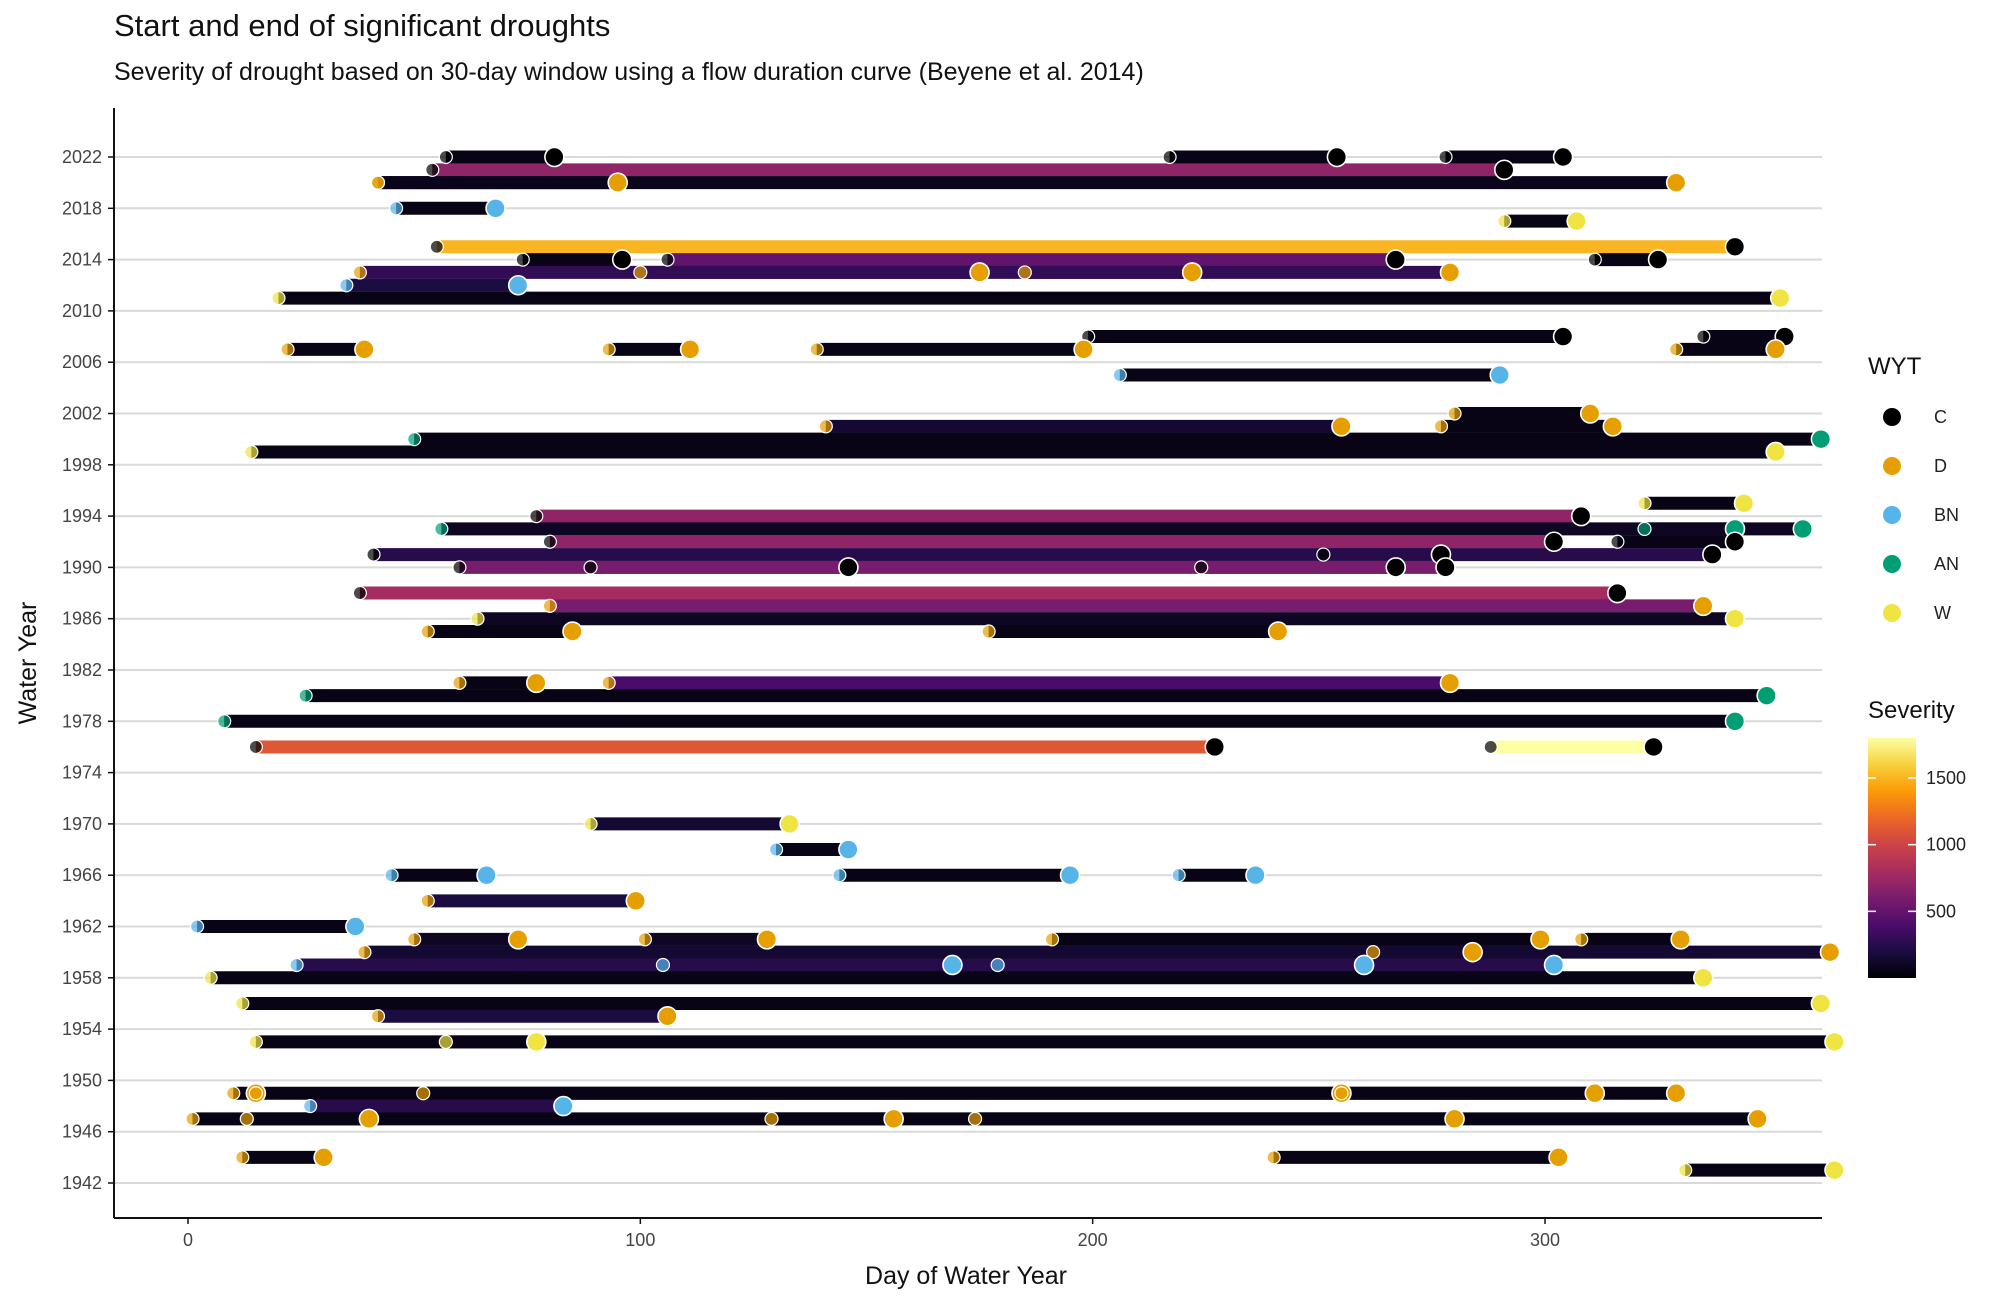 The height and width of the screenshot is (1300, 2000). I want to click on wyt-legend-label: D, so click(1940, 466).